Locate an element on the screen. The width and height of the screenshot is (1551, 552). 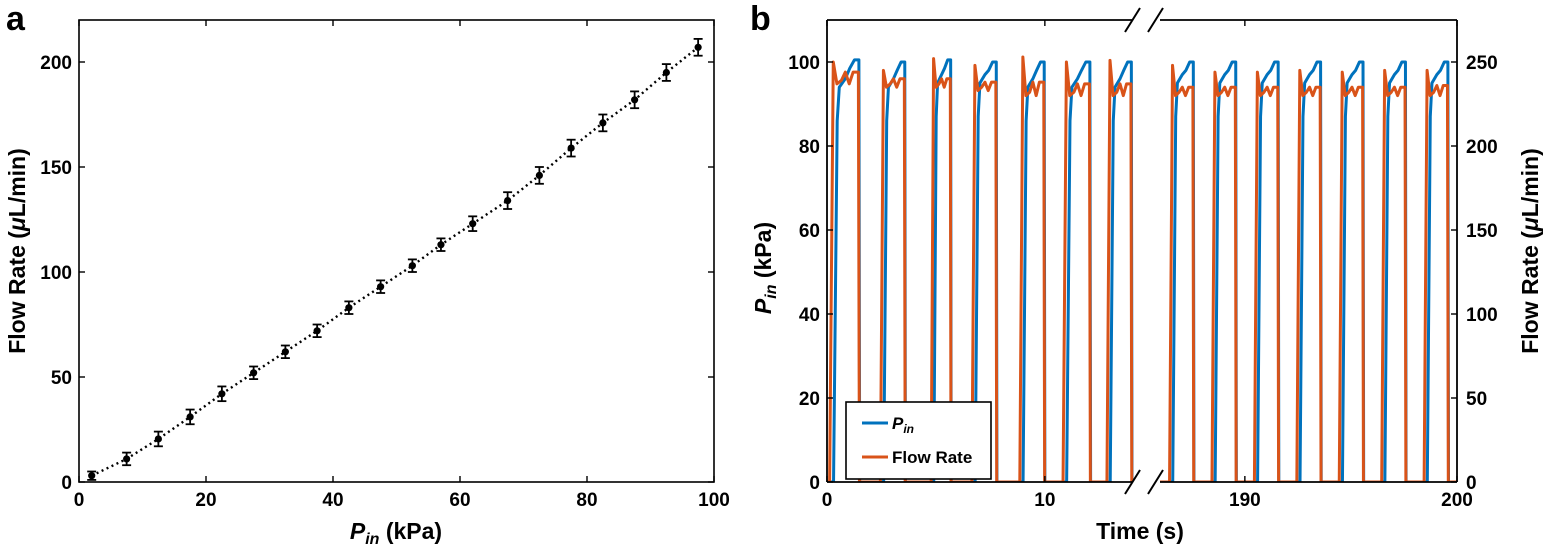
axis-break-marks is located at coordinates (1144, 251).